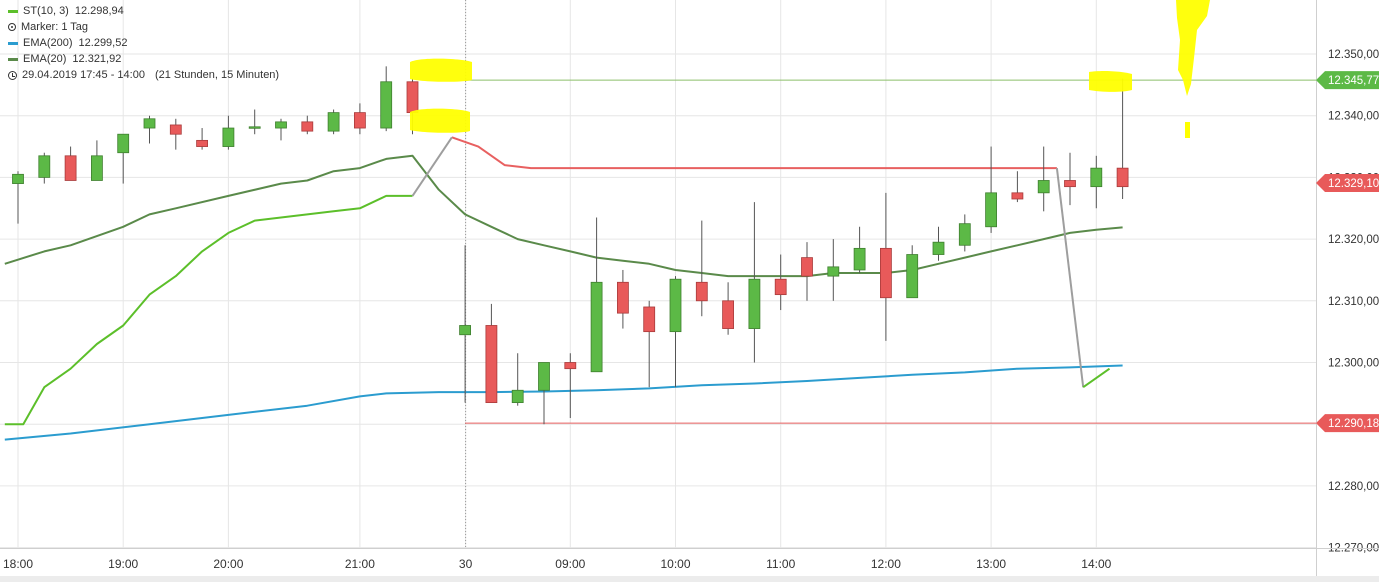 This screenshot has width=1379, height=582. Describe the element at coordinates (217, 75) in the screenshot. I see `range-duration: (21 Stunden, 15 Minuten)` at that location.